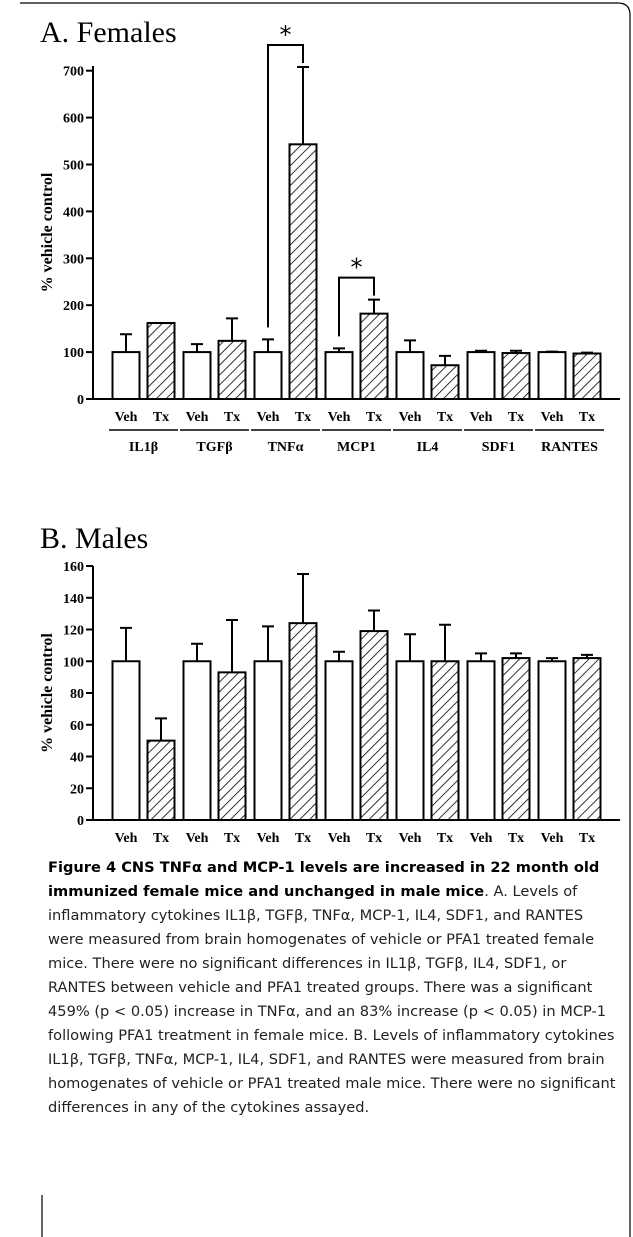  Describe the element at coordinates (357, 268) in the screenshot. I see `significance-label: *` at that location.